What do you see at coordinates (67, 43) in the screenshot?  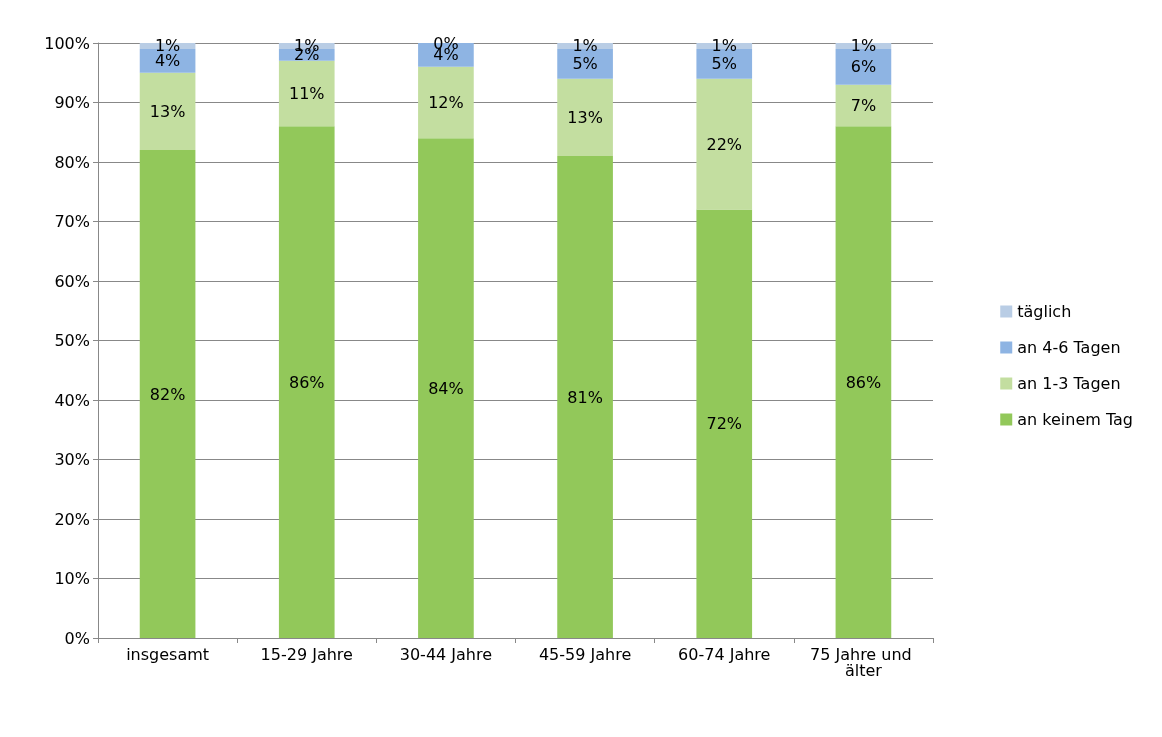 I see `y-tick-label: 100%` at bounding box center [67, 43].